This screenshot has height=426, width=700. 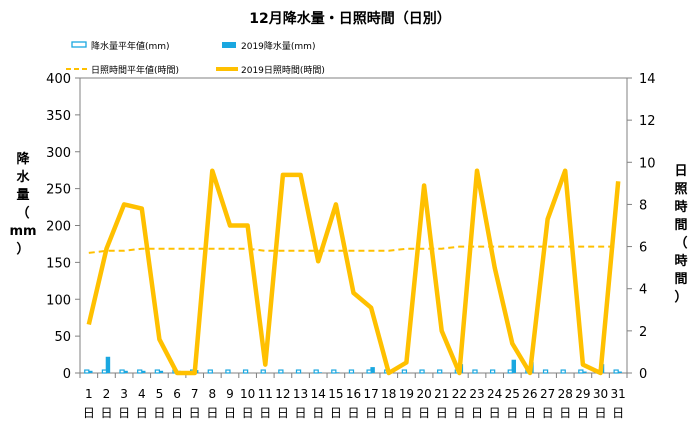 I want to click on x-tick-label: 15, so click(x=335, y=394).